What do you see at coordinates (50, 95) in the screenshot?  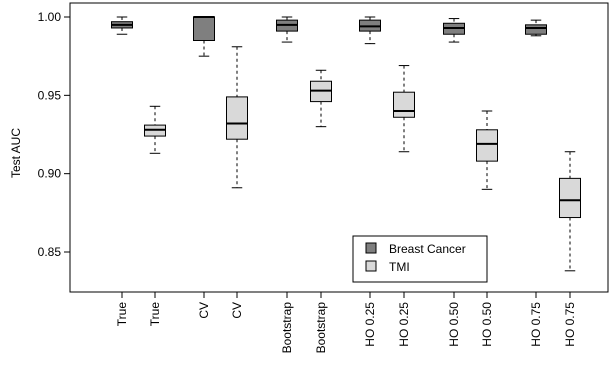 I see `y-tick-label: 0.95` at bounding box center [50, 95].